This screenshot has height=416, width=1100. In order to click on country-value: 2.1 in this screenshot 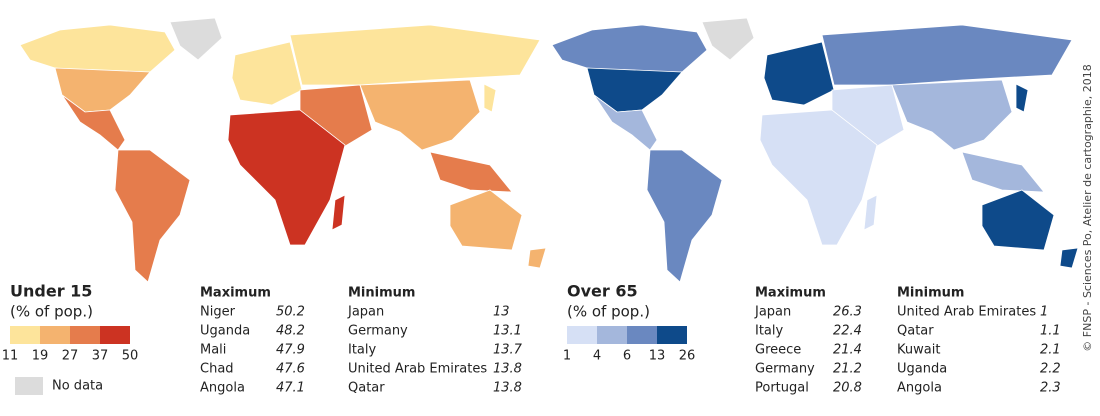, I will do `click(1050, 350)`.